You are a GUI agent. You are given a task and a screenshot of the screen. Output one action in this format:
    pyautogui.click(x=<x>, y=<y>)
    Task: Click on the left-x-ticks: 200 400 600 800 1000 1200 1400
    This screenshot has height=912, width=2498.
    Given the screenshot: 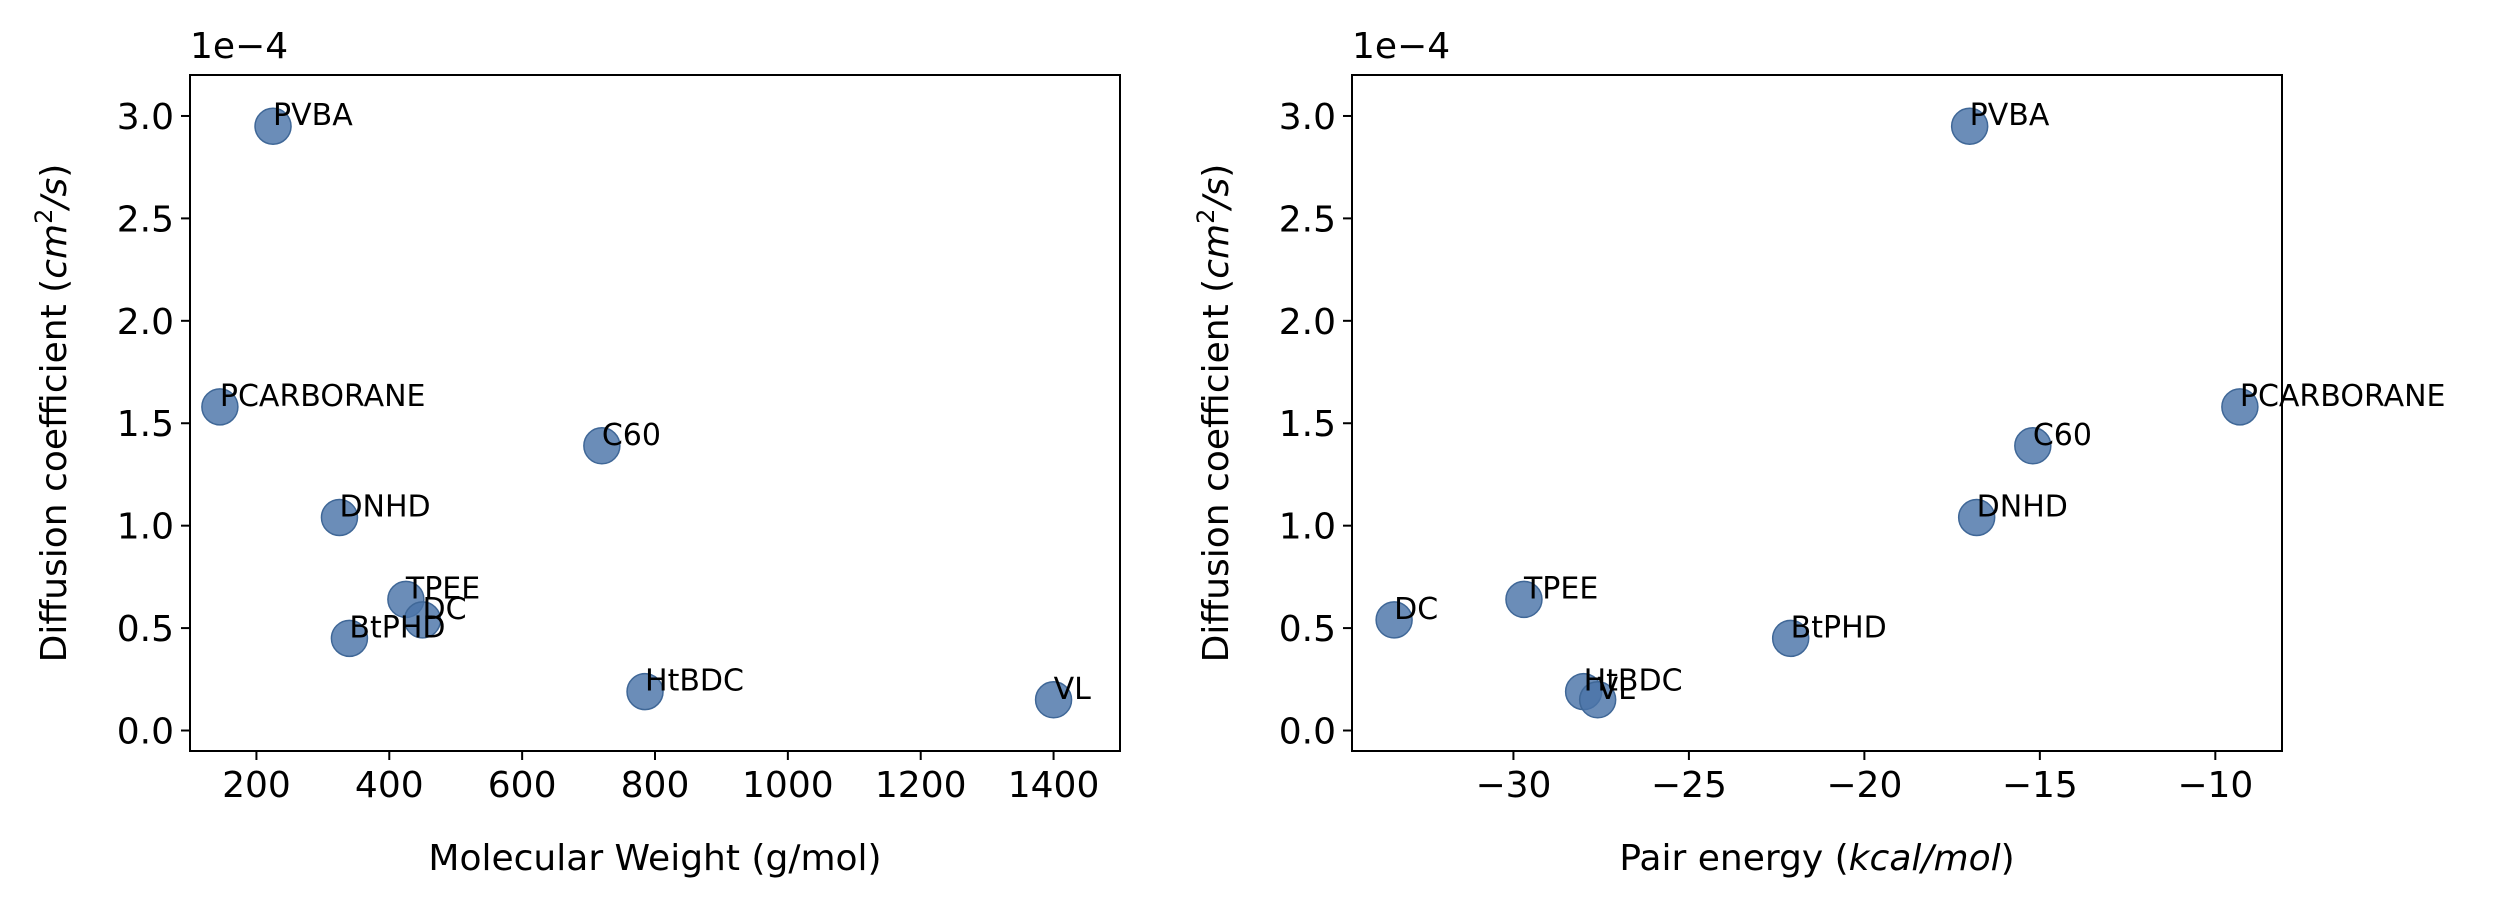 What is the action you would take?
    pyautogui.click(x=660, y=778)
    